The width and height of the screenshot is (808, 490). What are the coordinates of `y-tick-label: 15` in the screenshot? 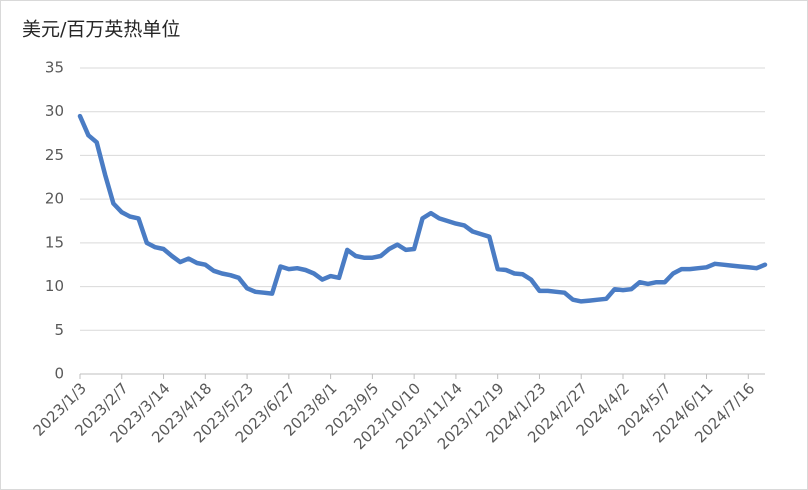 It's located at (54, 242).